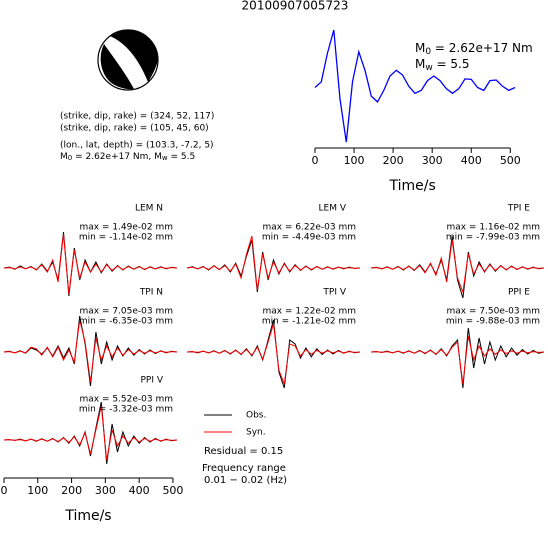 The height and width of the screenshot is (534, 548). I want to click on min-label: min = -1.21e-02 mm, so click(309, 322).